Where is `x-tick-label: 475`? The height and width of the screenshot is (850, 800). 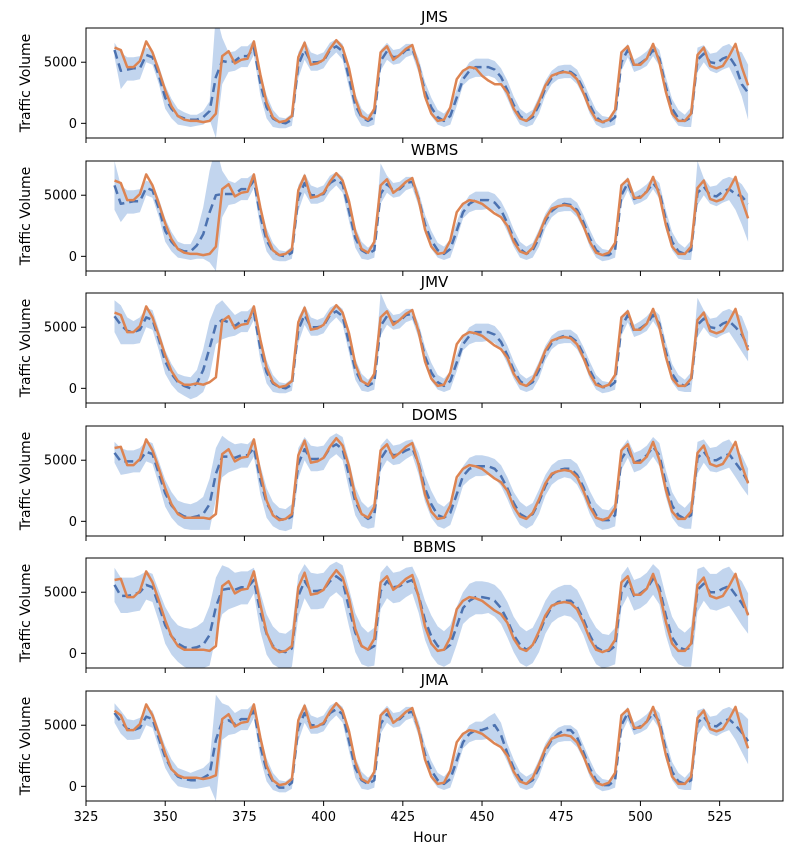 x-tick-label: 475 is located at coordinates (561, 817).